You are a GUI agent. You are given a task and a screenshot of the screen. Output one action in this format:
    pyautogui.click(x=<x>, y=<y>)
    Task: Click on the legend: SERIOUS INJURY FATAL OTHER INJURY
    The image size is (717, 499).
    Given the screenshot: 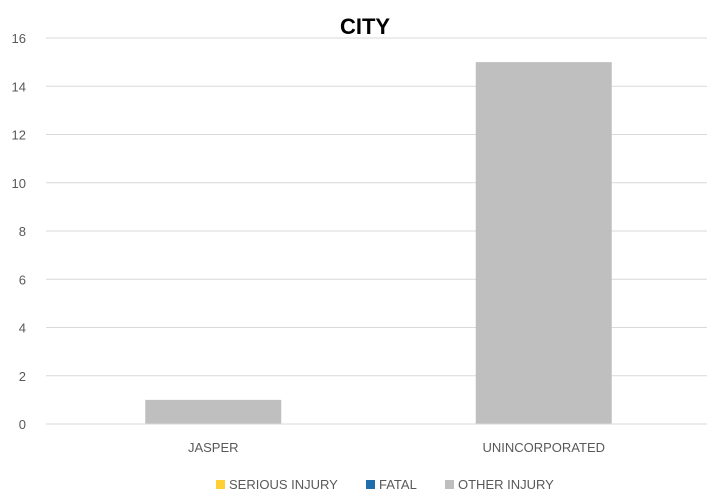 What is the action you would take?
    pyautogui.click(x=385, y=484)
    